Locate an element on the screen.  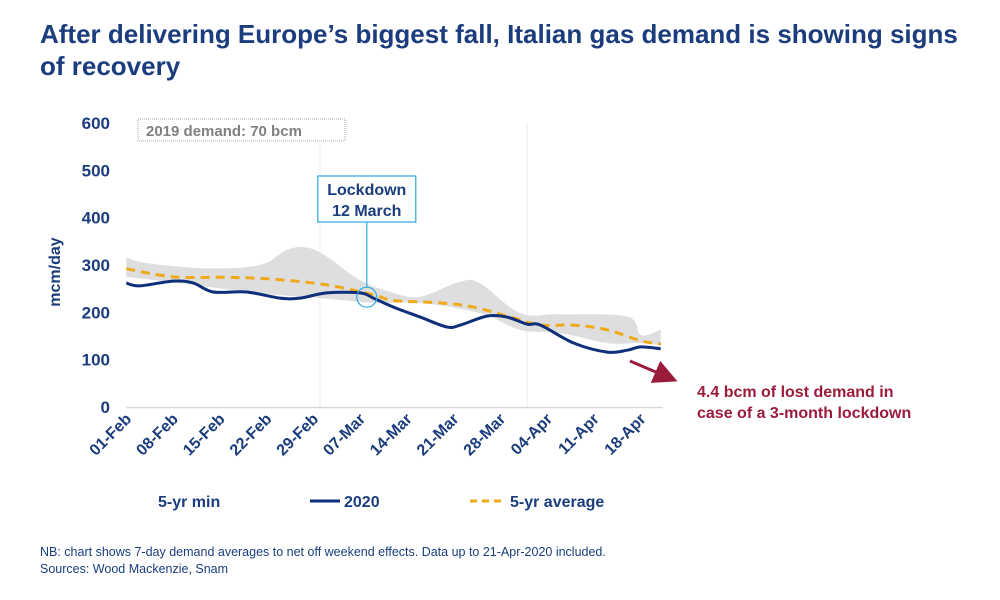
x-tick-label: 14-Mar is located at coordinates (391, 435).